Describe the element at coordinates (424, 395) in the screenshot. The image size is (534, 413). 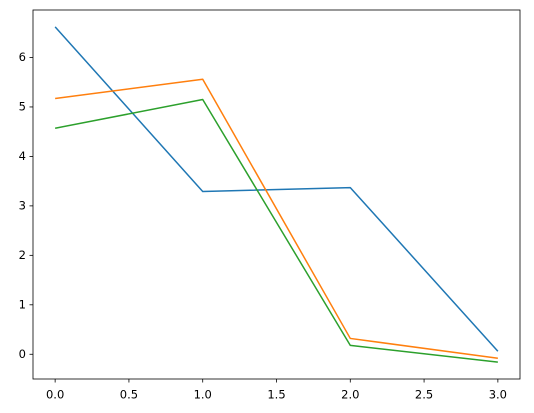
I see `x-tick-label: 2.5` at that location.